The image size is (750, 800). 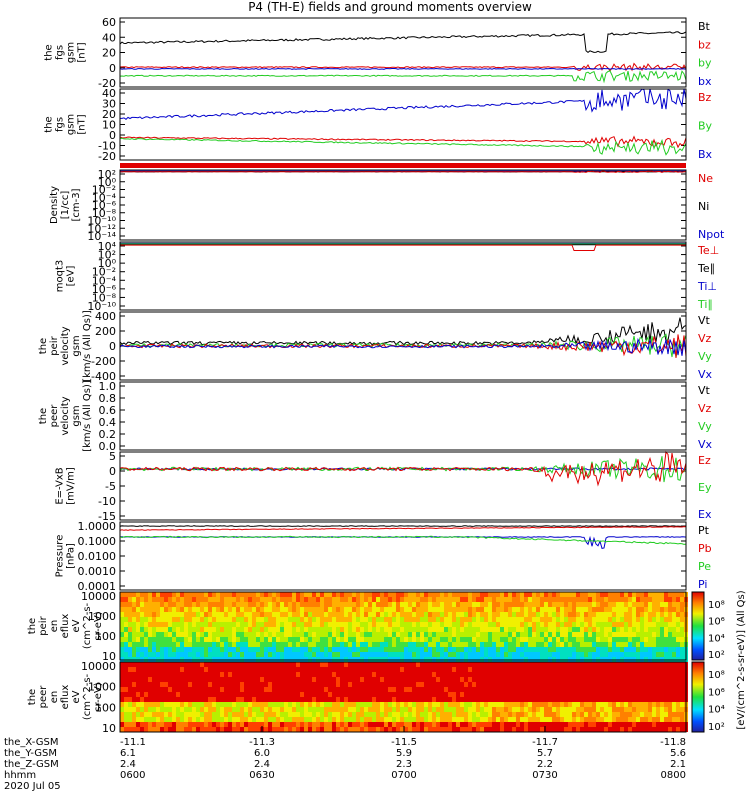 I want to click on legend-Bx: Bx, so click(x=705, y=154).